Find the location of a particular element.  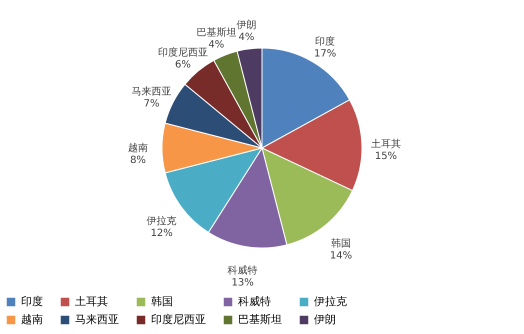

slice-label: 马来西亚 is located at coordinates (152, 92).